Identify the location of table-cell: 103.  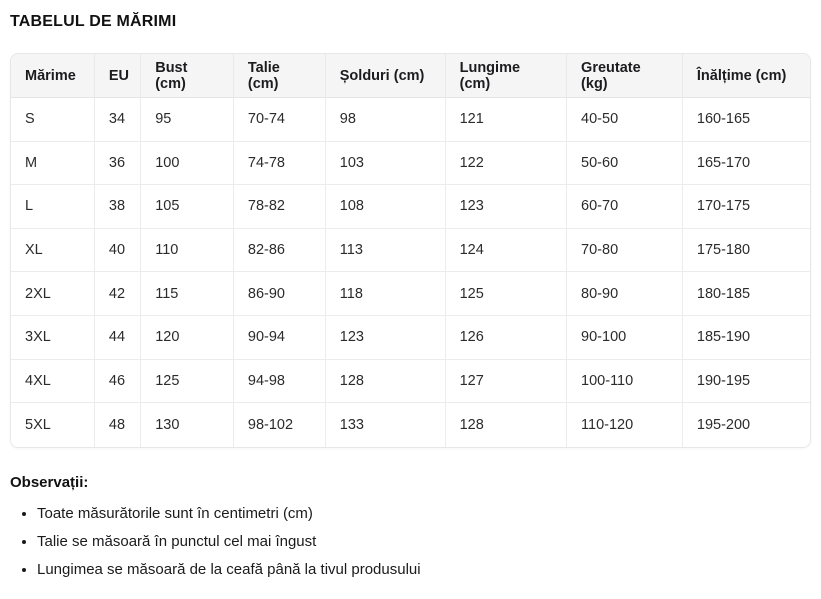
(385, 163).